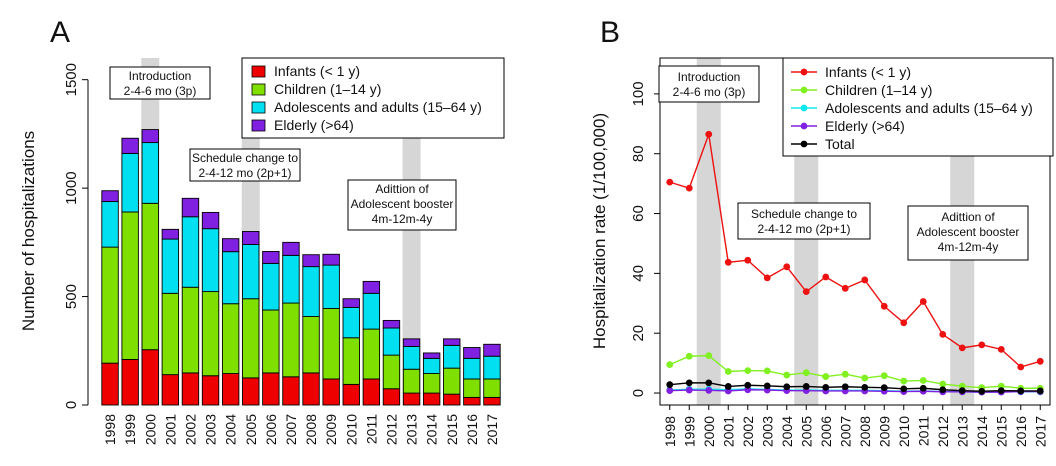  I want to click on legend-label: Children (1–14 y), so click(878, 90).